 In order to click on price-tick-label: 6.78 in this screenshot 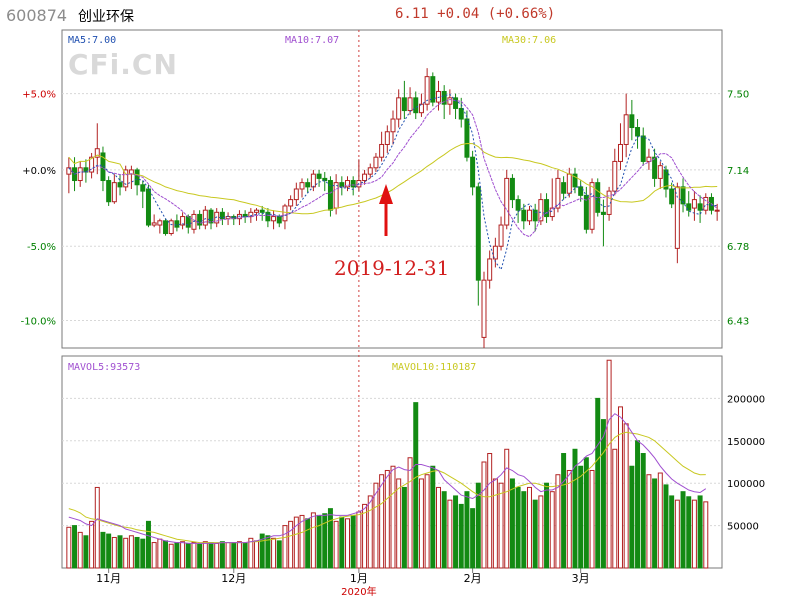, I will do `click(738, 247)`.